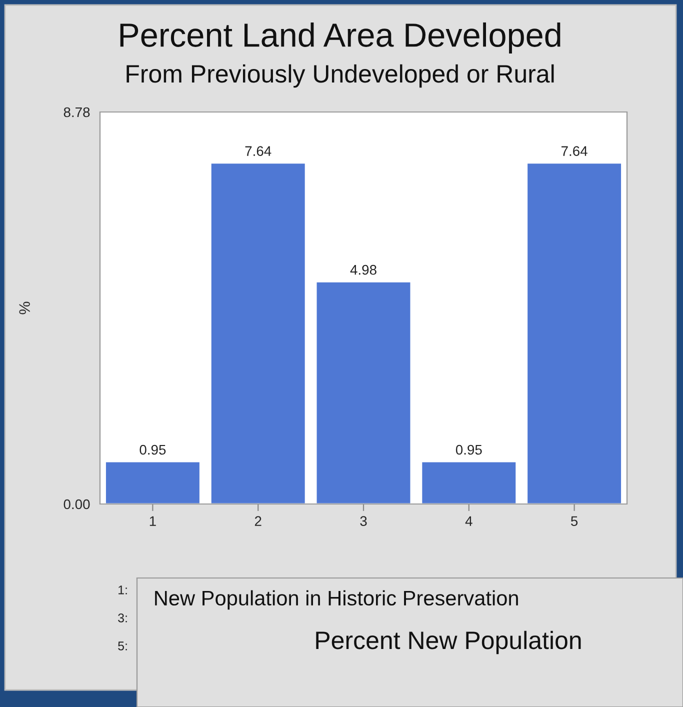 Image resolution: width=683 pixels, height=707 pixels. Describe the element at coordinates (448, 642) in the screenshot. I see `text: Percent New Population` at that location.